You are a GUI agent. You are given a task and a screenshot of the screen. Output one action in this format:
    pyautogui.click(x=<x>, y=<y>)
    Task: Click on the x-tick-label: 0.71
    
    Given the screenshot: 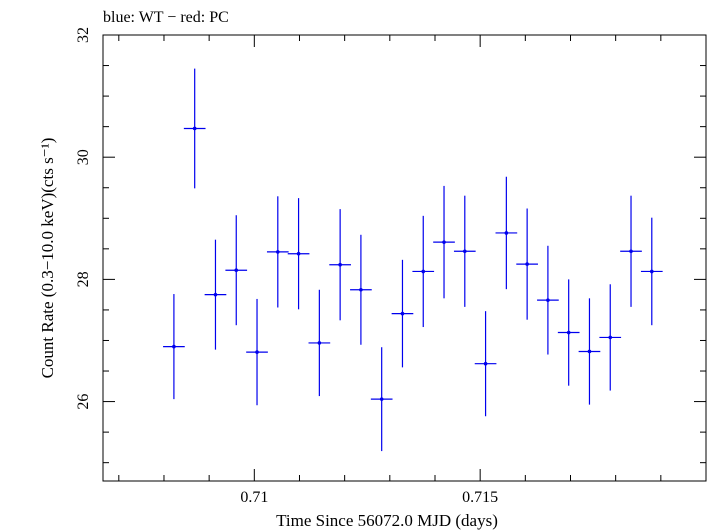 What is the action you would take?
    pyautogui.click(x=254, y=497)
    